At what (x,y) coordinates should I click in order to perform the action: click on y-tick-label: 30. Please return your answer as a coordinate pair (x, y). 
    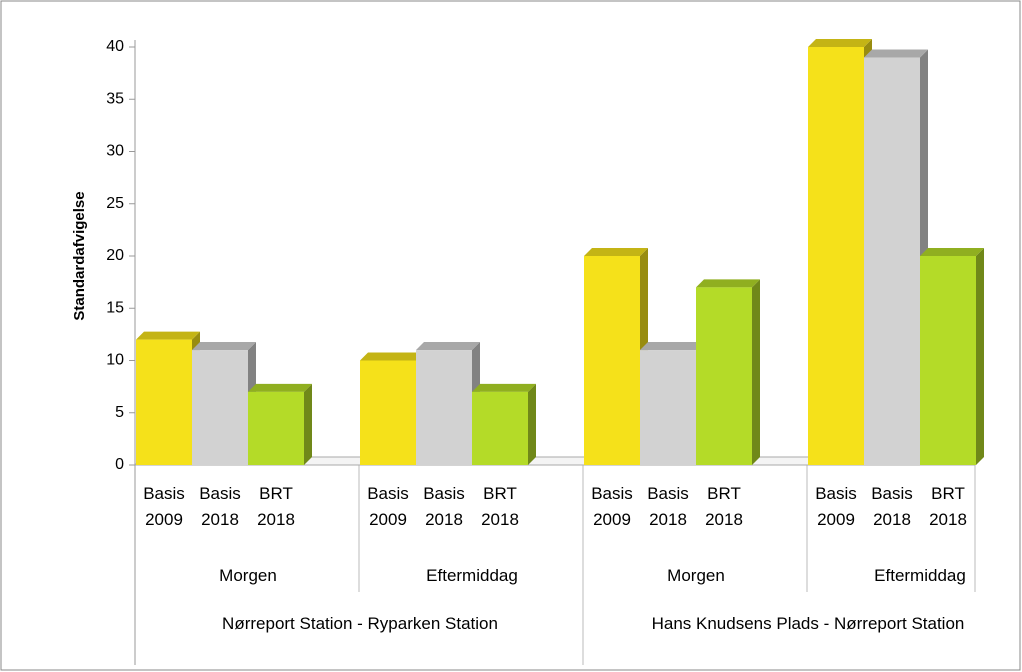
    Looking at the image, I should click on (115, 151).